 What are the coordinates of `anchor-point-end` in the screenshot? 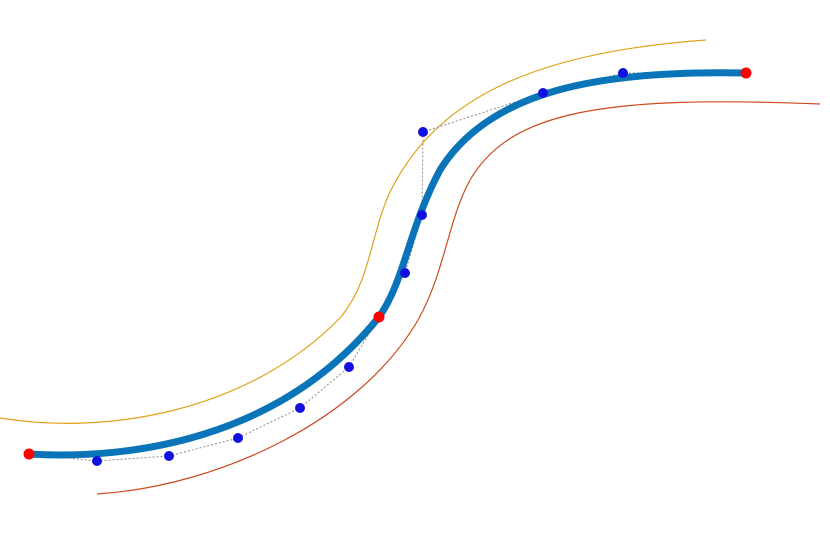 It's located at (746, 73).